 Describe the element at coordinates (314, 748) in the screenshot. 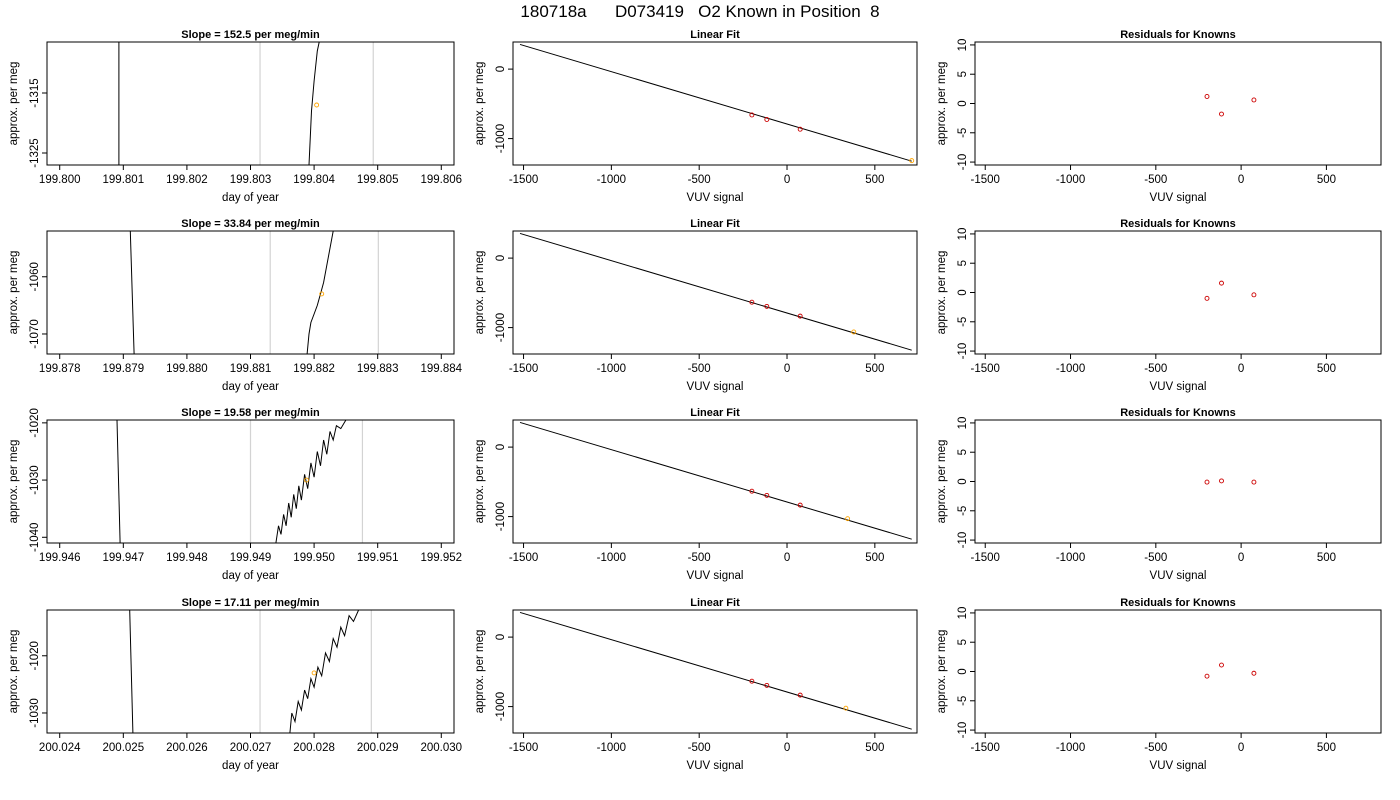

I see `x-tick-label: 200.028` at that location.